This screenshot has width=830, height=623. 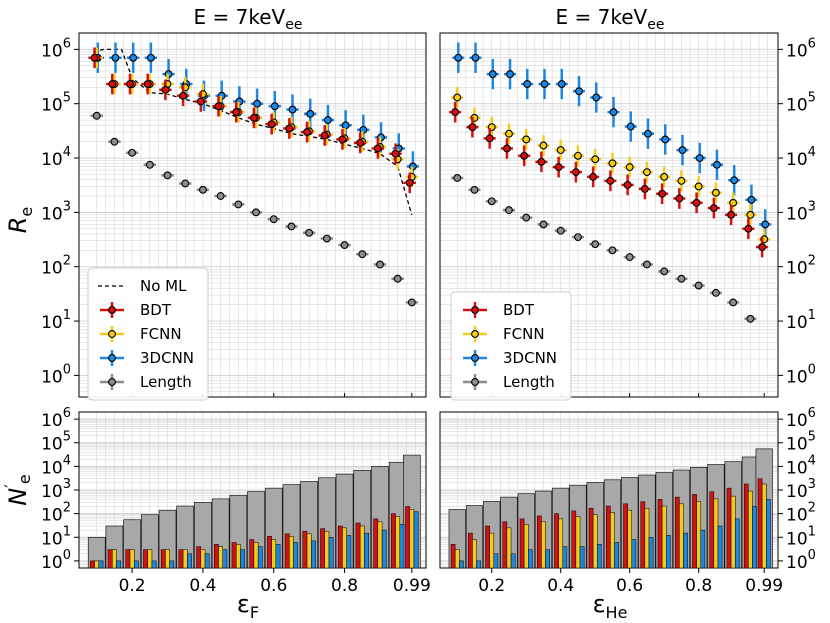 I want to click on x-tick-label: 0.4, so click(x=202, y=586).